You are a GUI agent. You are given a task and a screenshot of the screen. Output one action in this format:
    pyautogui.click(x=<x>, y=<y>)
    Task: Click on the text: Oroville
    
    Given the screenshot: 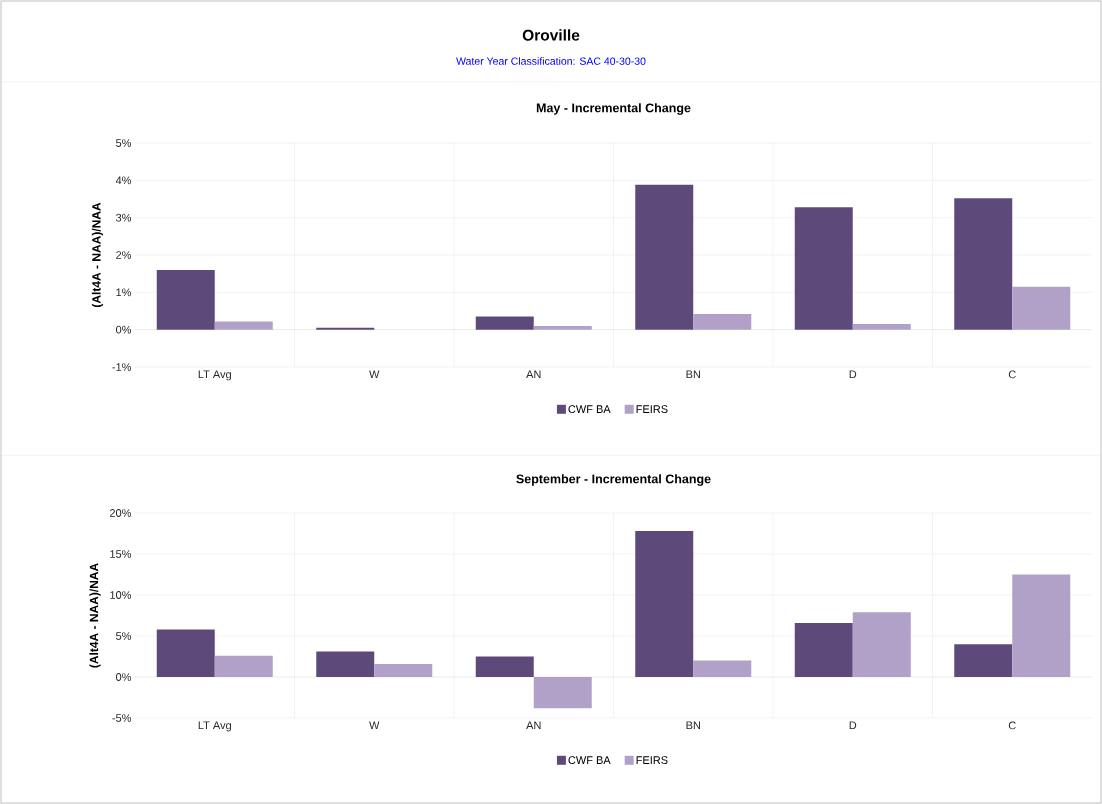 What is the action you would take?
    pyautogui.click(x=551, y=35)
    